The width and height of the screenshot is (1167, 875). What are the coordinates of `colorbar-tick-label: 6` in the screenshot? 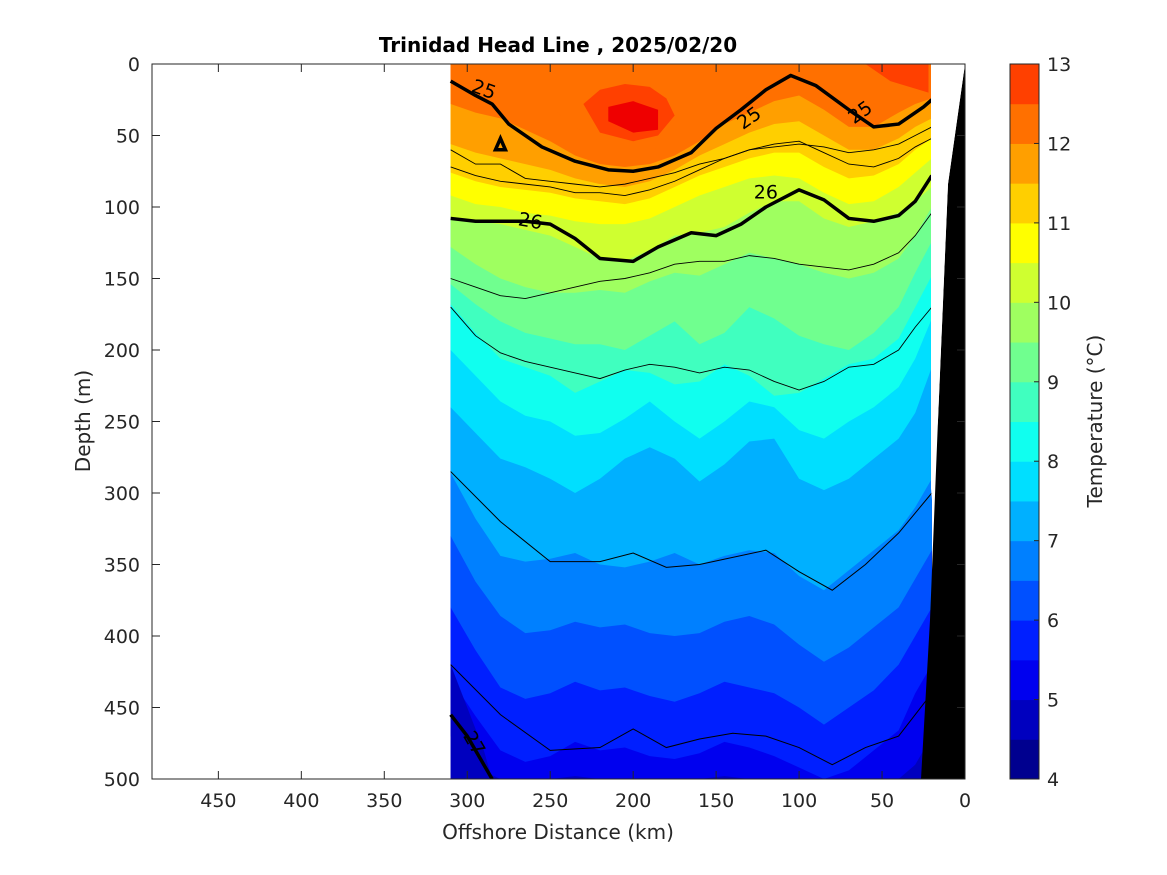 It's located at (1053, 621).